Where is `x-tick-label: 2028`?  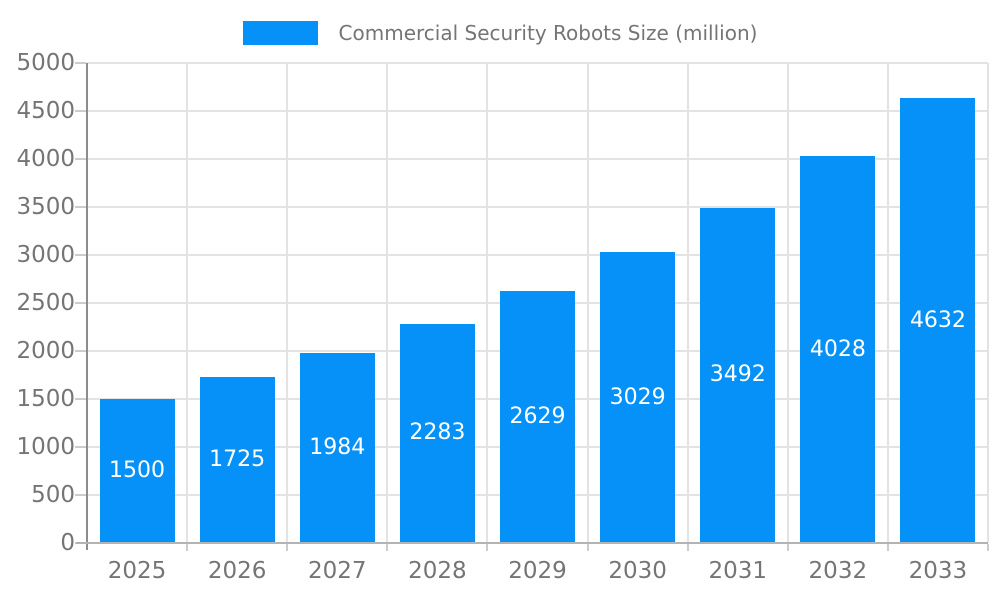
x-tick-label: 2028 is located at coordinates (437, 571).